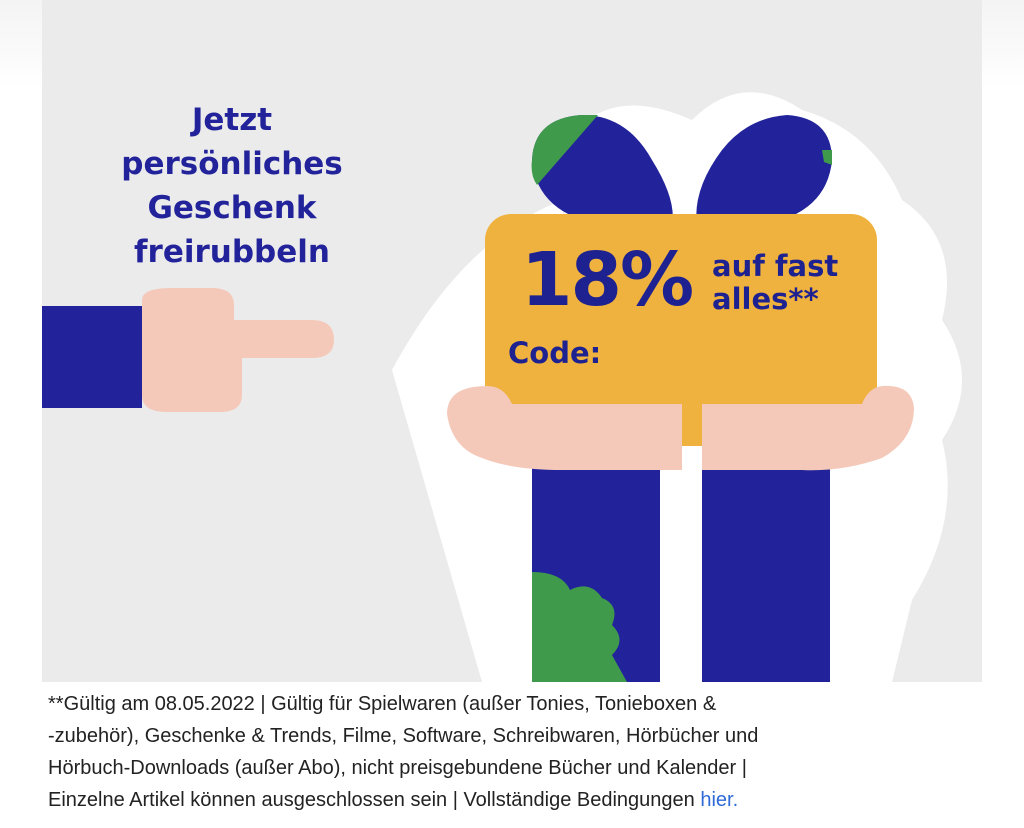 Image resolution: width=1024 pixels, height=828 pixels. What do you see at coordinates (188, 350) in the screenshot?
I see `pointing-hand-icon` at bounding box center [188, 350].